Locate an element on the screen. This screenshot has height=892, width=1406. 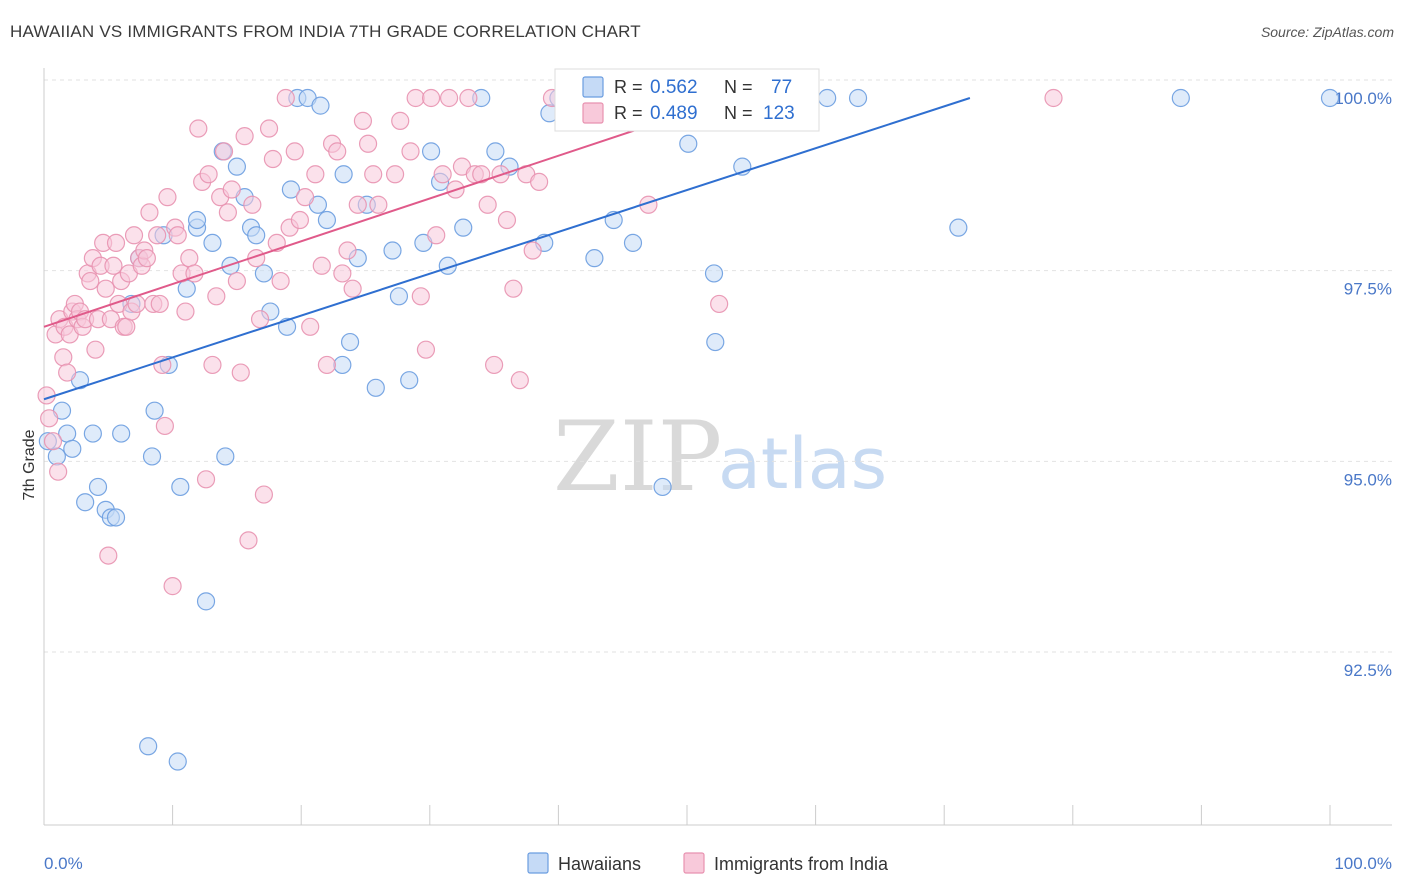
y-tick-label: 97.5% is located at coordinates (1368, 289).